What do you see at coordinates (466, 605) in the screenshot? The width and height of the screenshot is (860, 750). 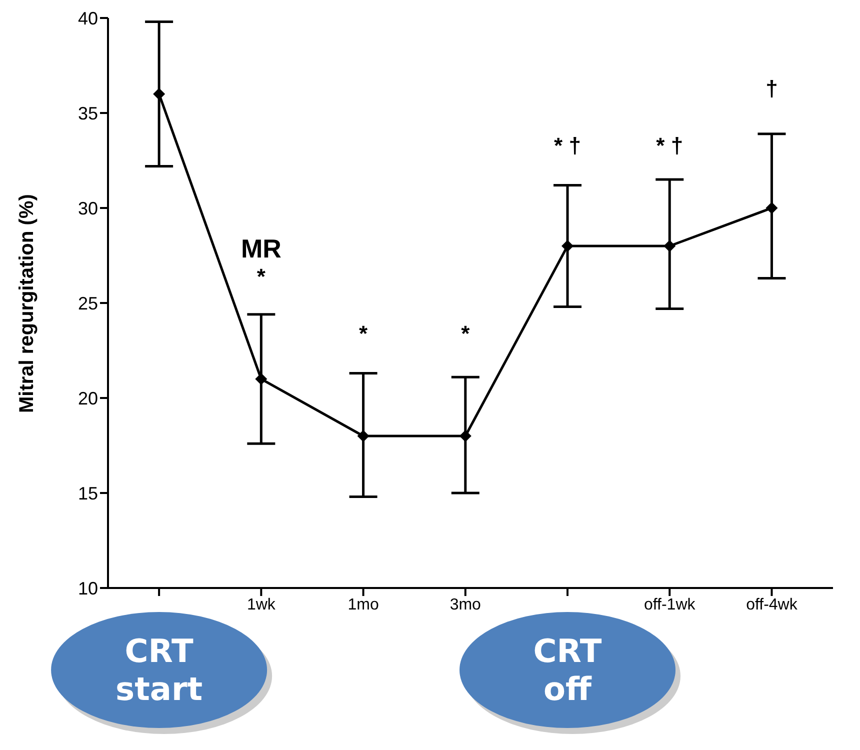 I see `x-tick-label: 3mo` at bounding box center [466, 605].